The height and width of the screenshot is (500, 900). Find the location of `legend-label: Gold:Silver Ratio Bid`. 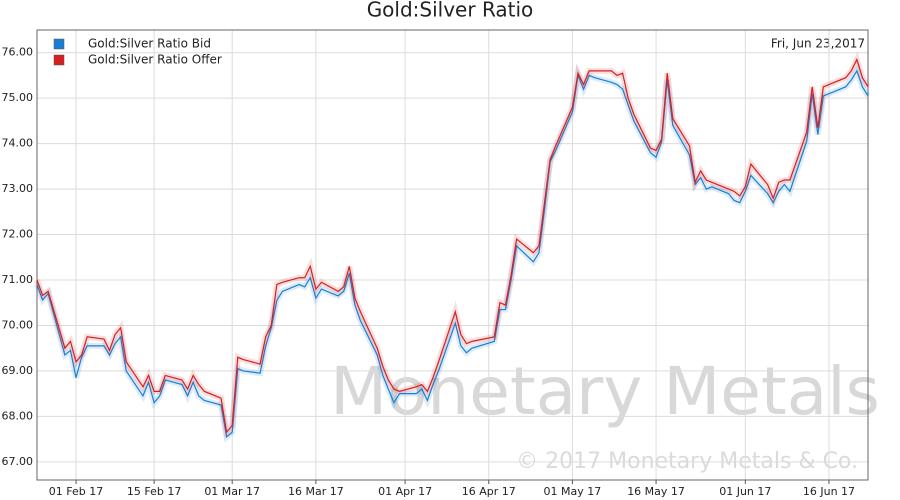

legend-label: Gold:Silver Ratio Bid is located at coordinates (149, 44).